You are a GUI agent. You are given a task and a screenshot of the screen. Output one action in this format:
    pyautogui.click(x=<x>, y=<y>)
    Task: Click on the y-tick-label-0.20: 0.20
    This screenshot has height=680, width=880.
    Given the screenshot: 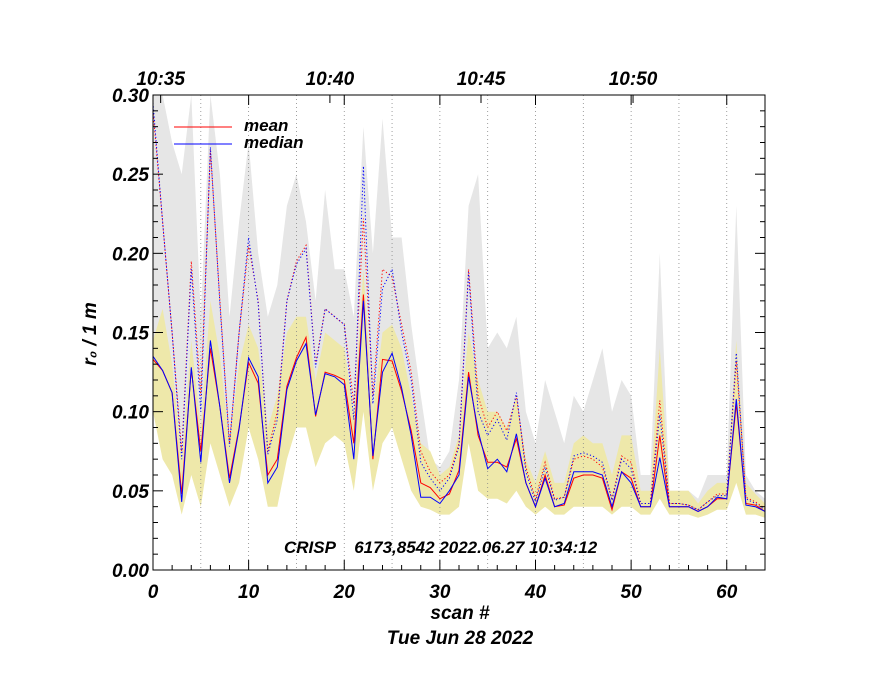 What is the action you would take?
    pyautogui.click(x=130, y=254)
    